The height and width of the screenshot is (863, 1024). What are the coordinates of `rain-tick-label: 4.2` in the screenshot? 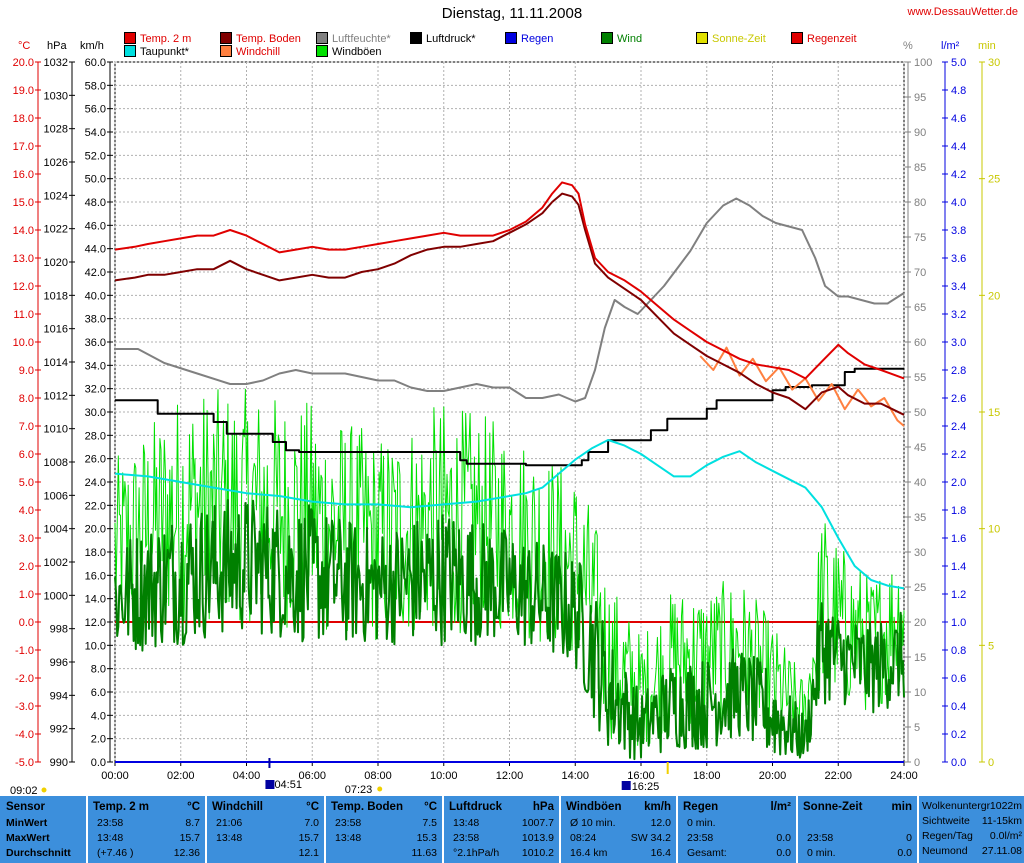 It's located at (958, 175).